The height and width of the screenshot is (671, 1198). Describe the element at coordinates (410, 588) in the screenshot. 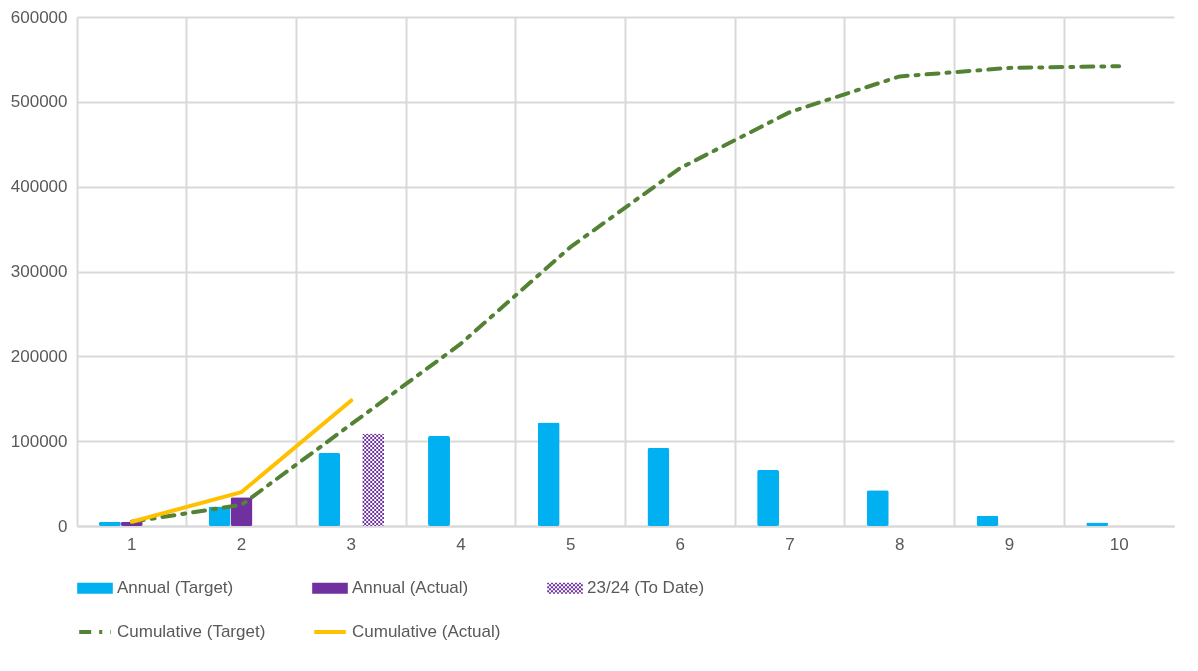

I see `legend-label: Annual (Actual)` at that location.